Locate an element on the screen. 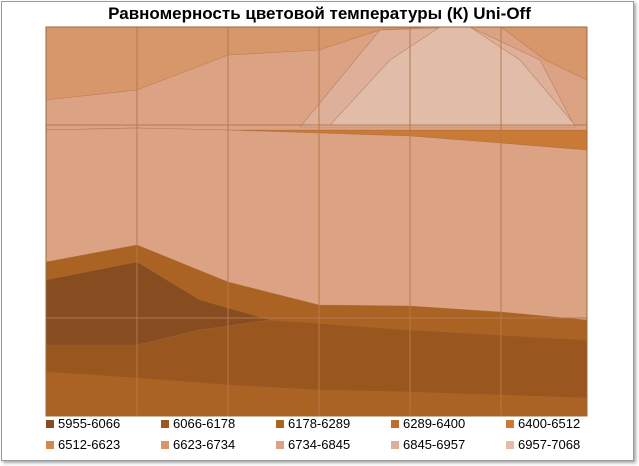  legend-item: 6512-6623 is located at coordinates (83, 444).